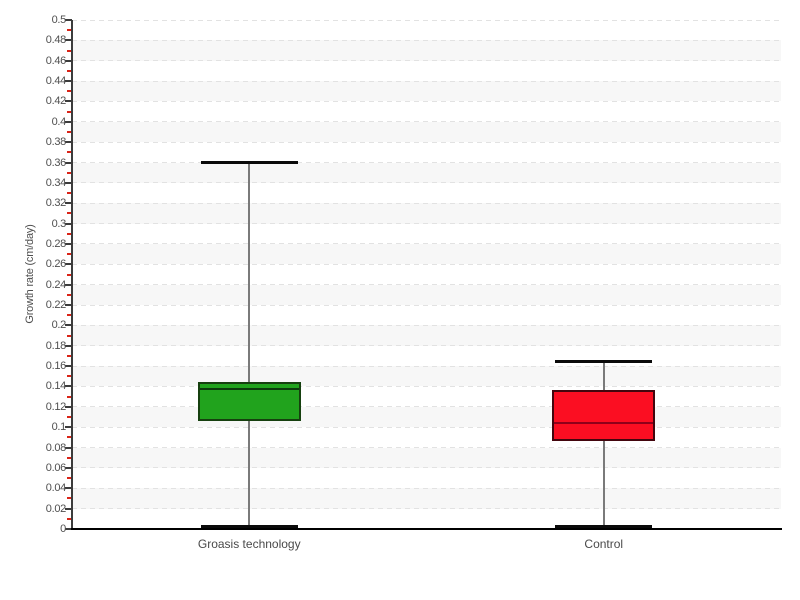  I want to click on y-tick-label: 0.04, so click(56, 488).